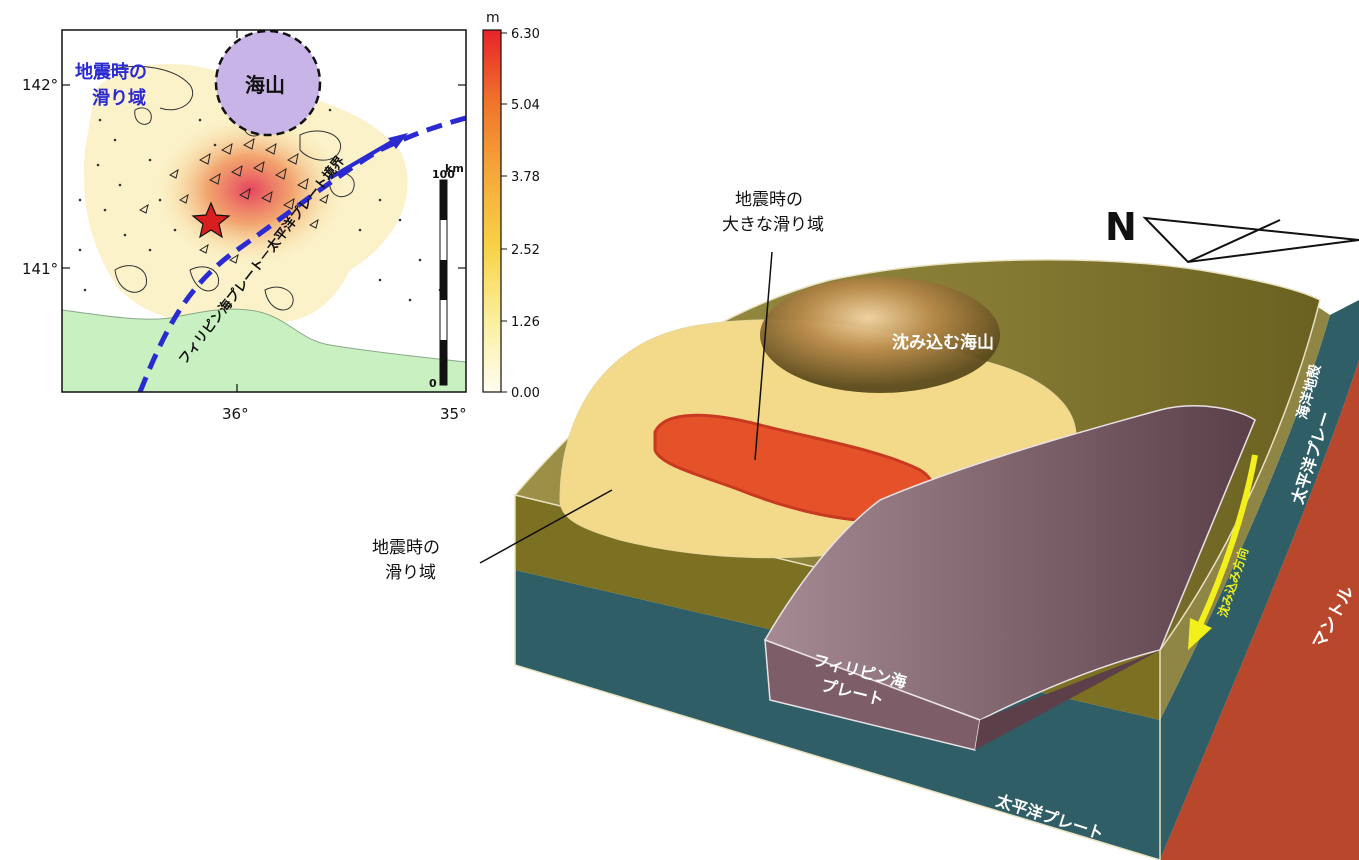  I want to click on philippine-plate-wedge, so click(1009, 563).